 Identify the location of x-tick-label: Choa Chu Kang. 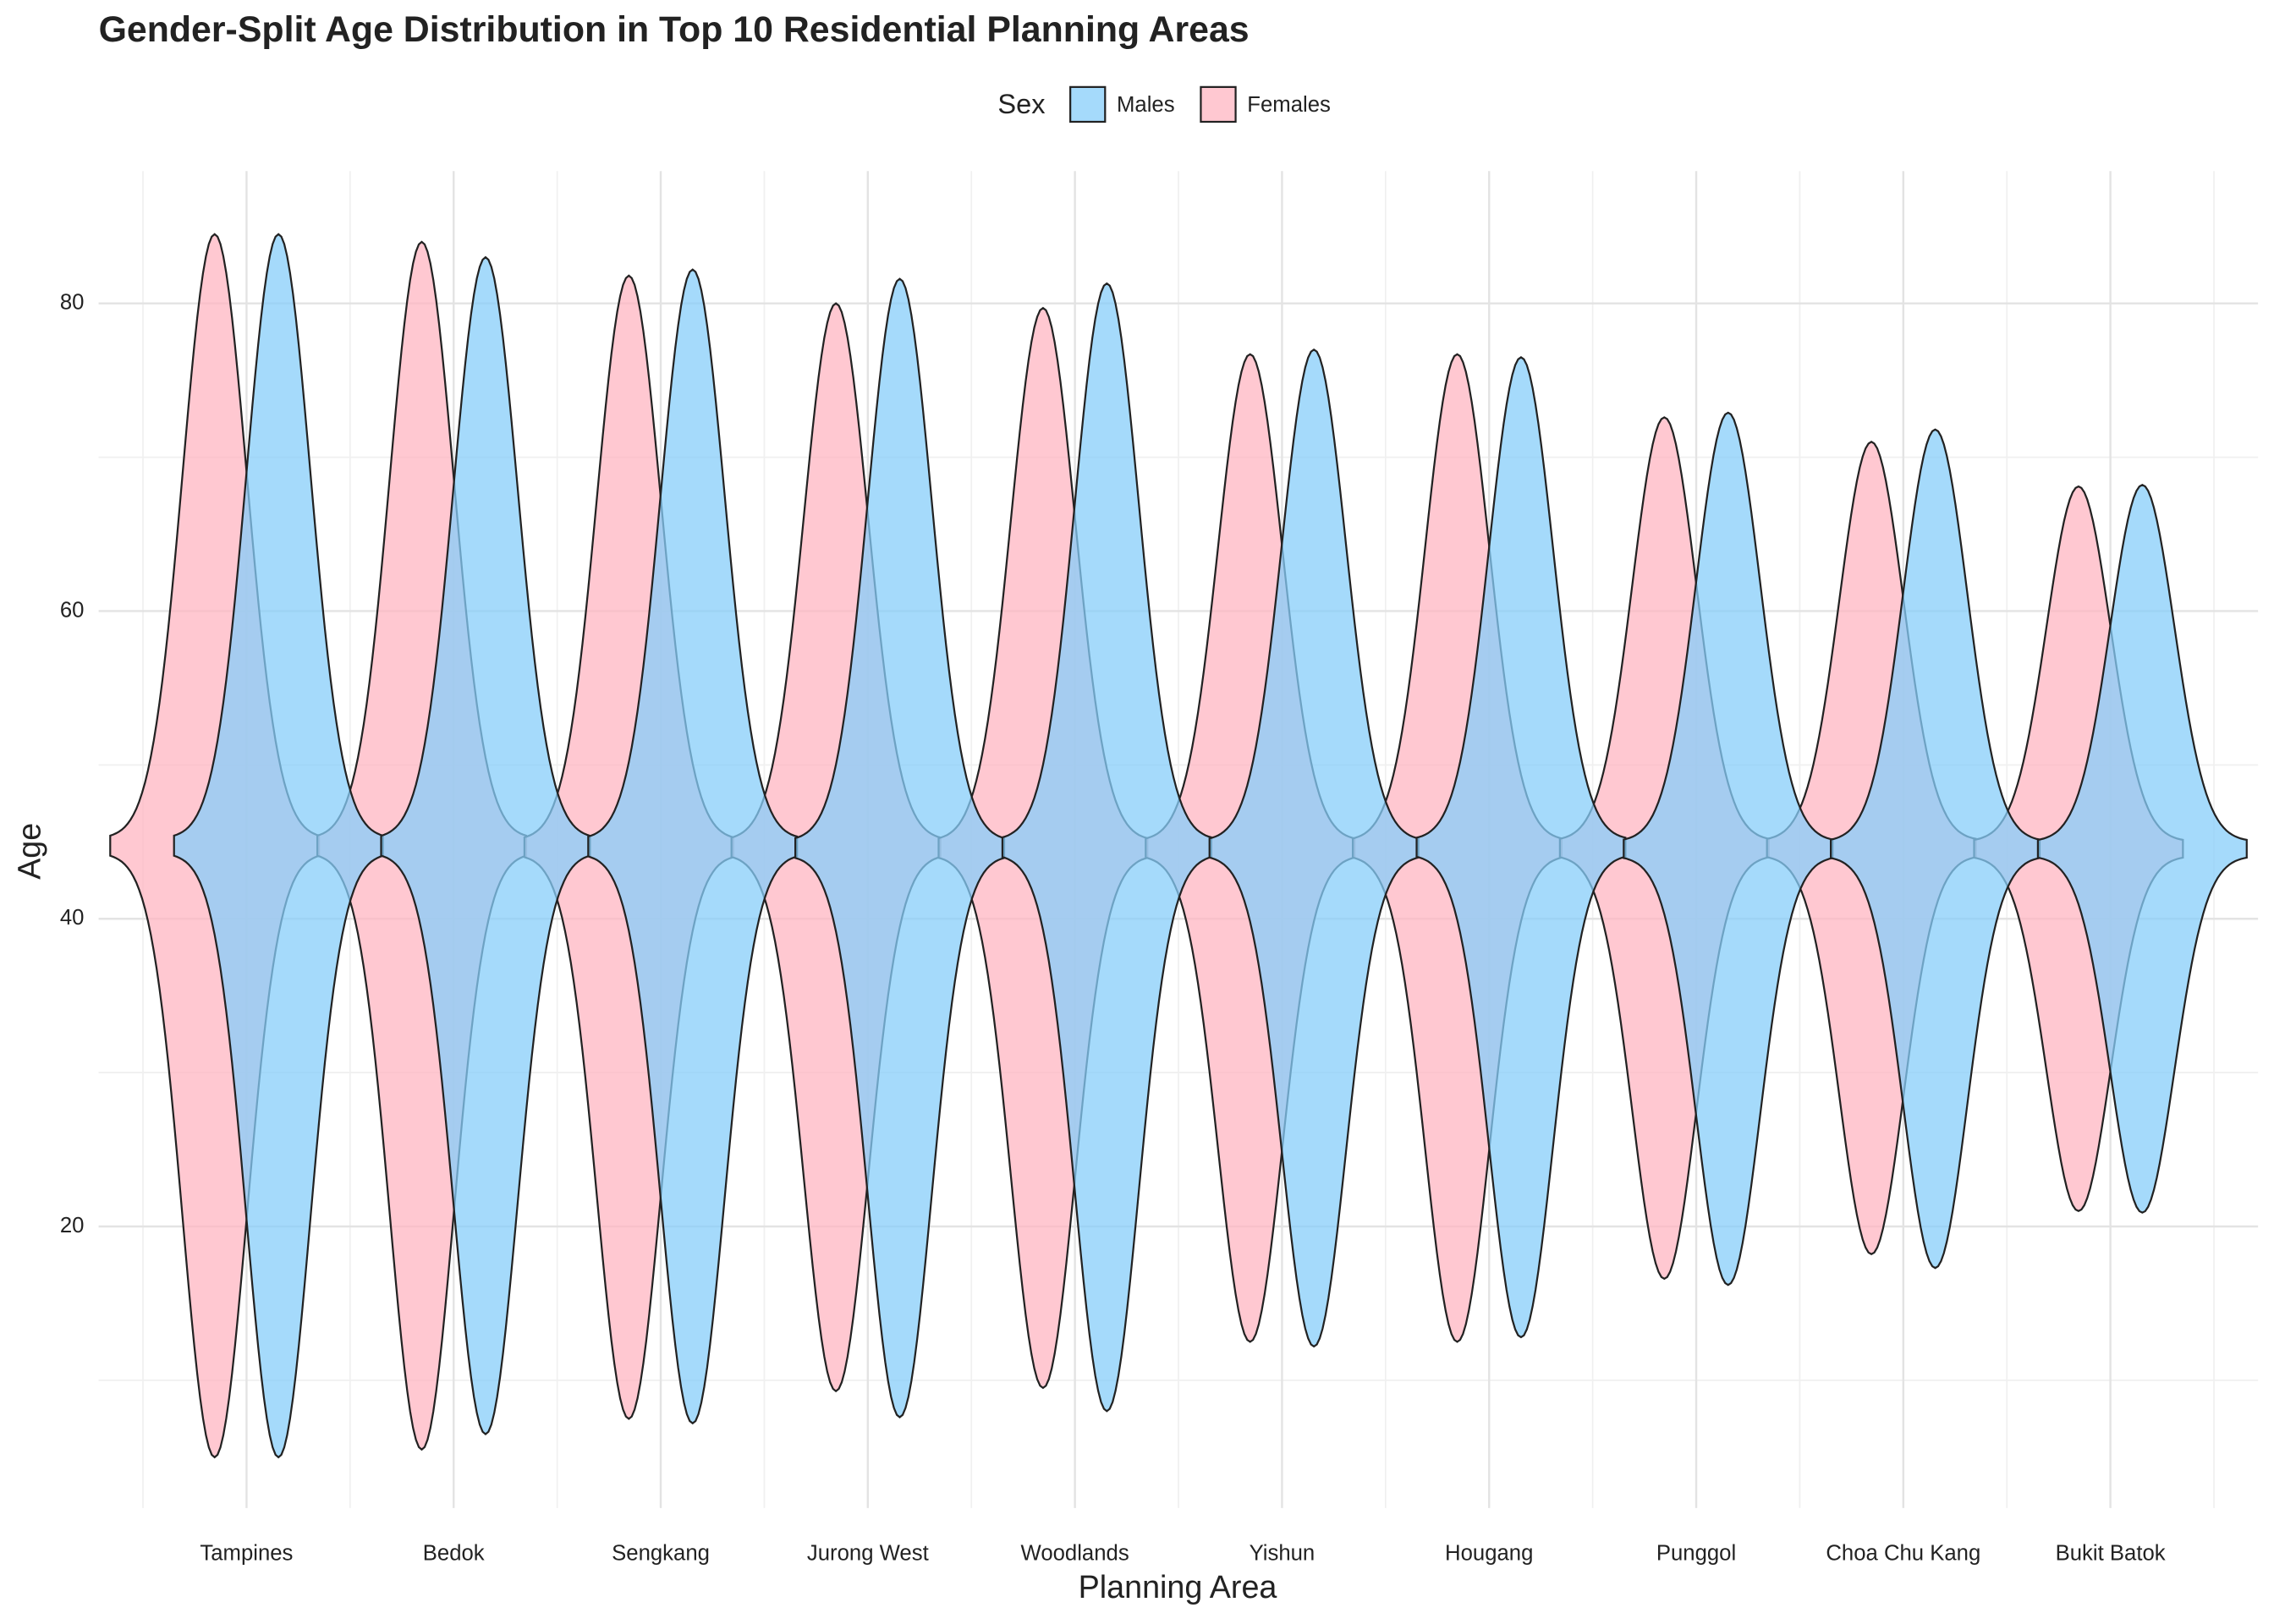
(1903, 1554).